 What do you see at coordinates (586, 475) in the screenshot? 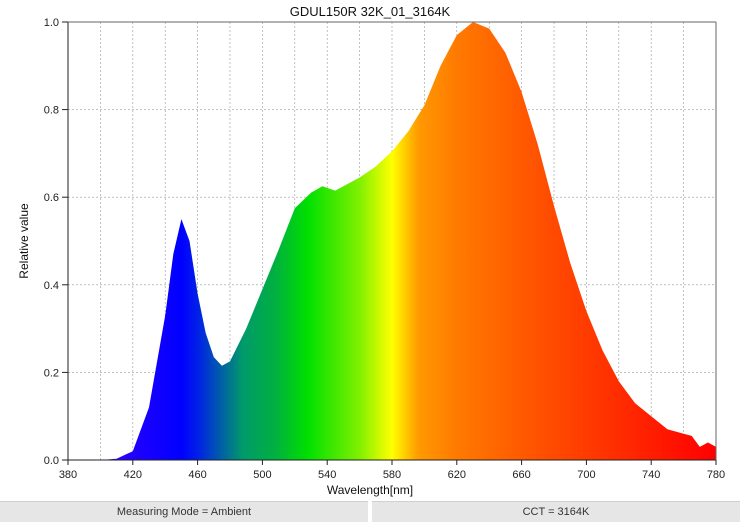
I see `x-tick-label: 700` at bounding box center [586, 475].